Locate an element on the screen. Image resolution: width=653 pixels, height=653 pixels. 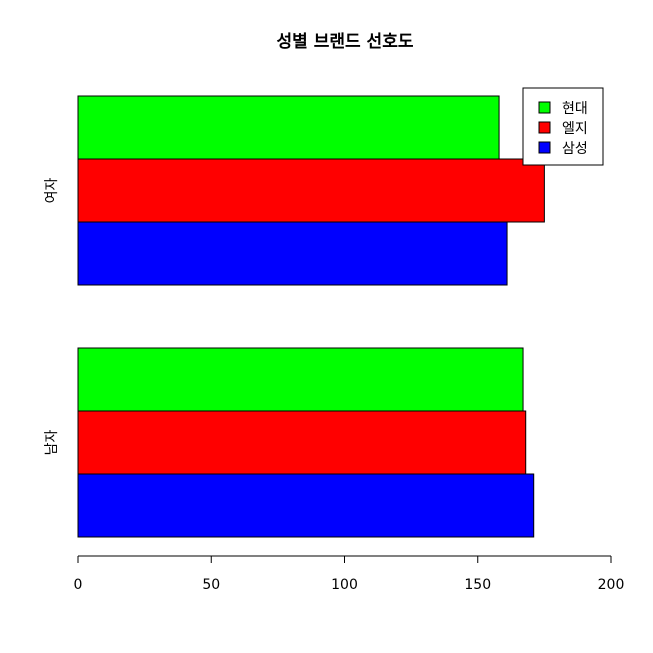
category-label-1: 여자 is located at coordinates (52, 191).